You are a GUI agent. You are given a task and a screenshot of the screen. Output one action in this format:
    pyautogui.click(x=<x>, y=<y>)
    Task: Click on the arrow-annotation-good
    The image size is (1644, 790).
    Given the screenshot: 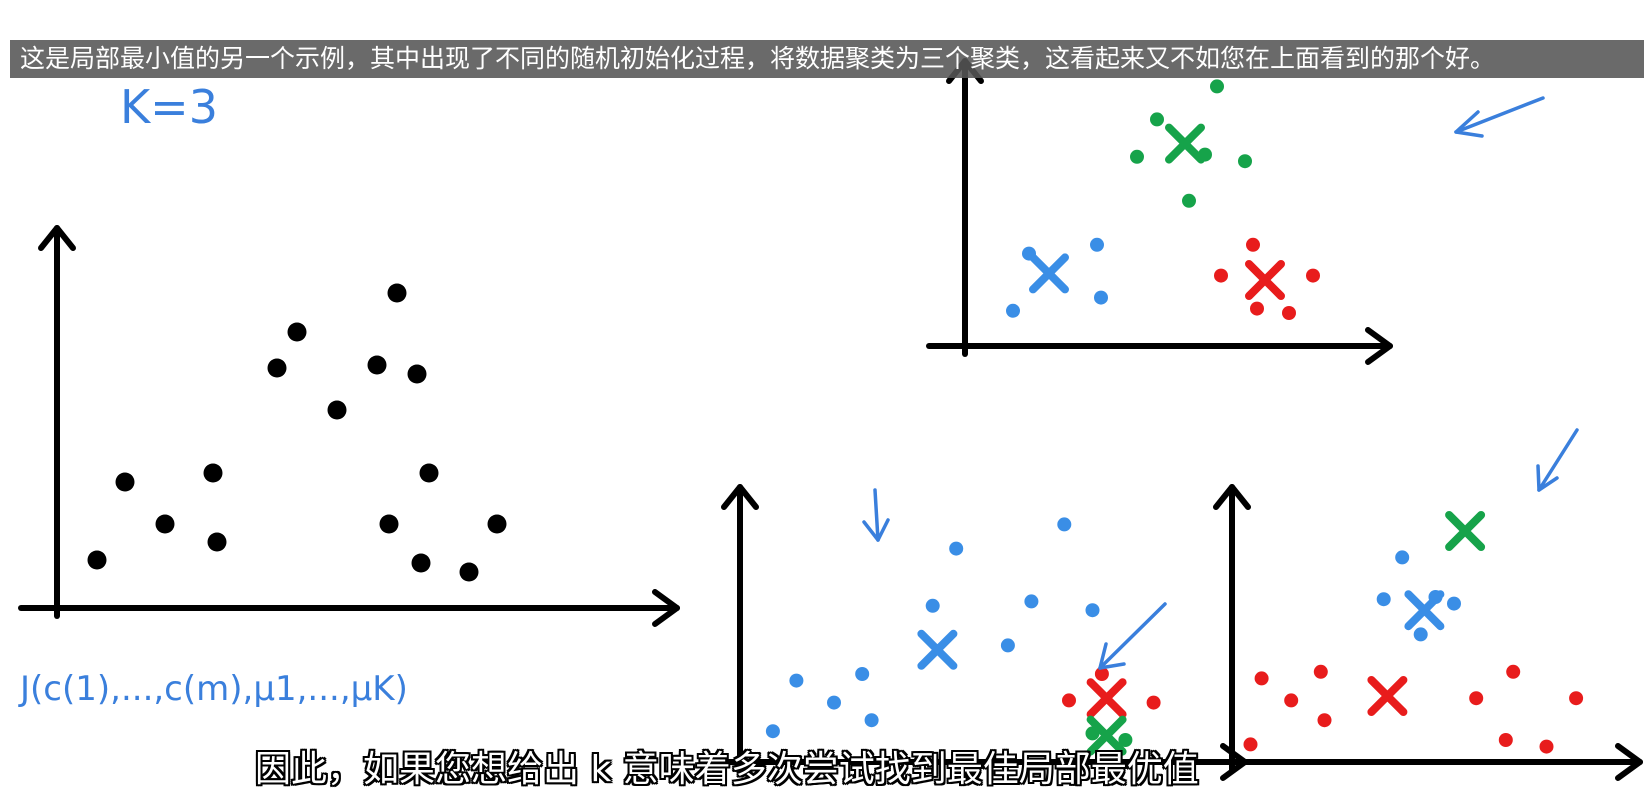 What is the action you would take?
    pyautogui.click(x=1499, y=117)
    